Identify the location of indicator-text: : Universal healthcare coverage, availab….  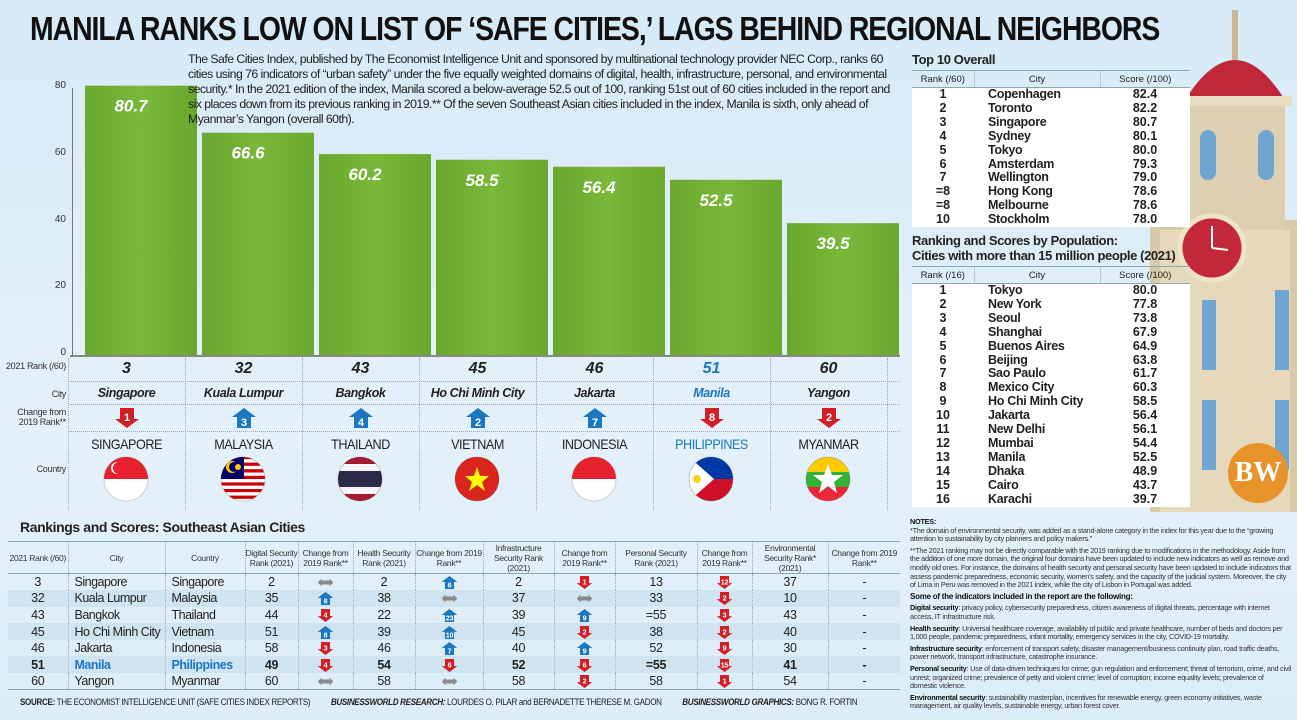
(1096, 632).